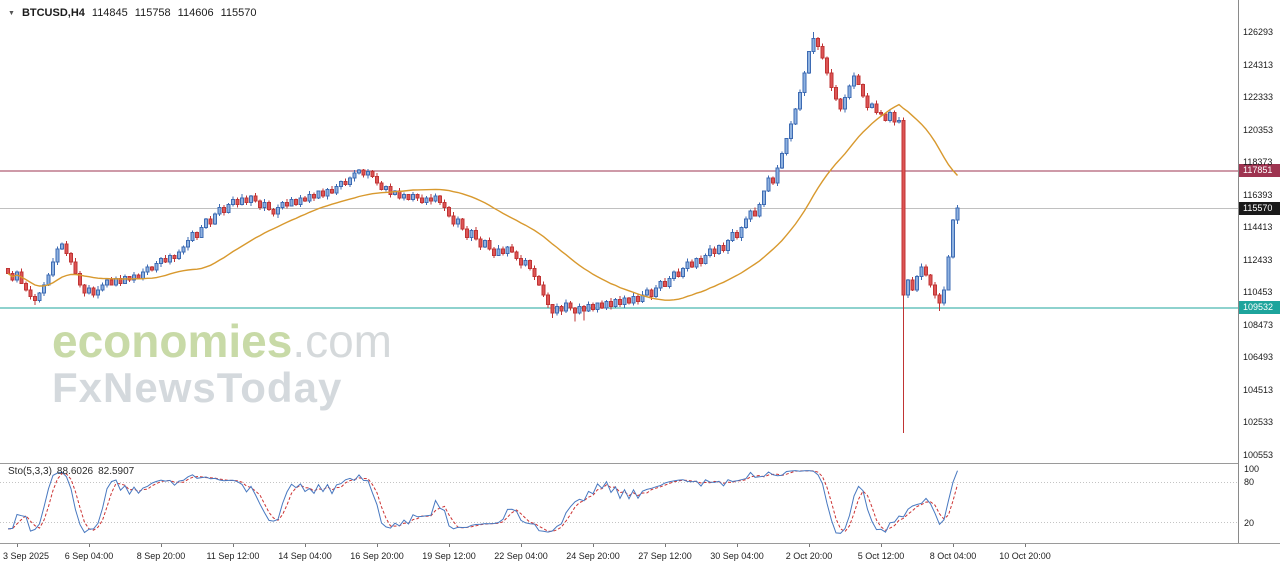 The image size is (1280, 567). I want to click on stochastic-canvas, so click(619, 503).